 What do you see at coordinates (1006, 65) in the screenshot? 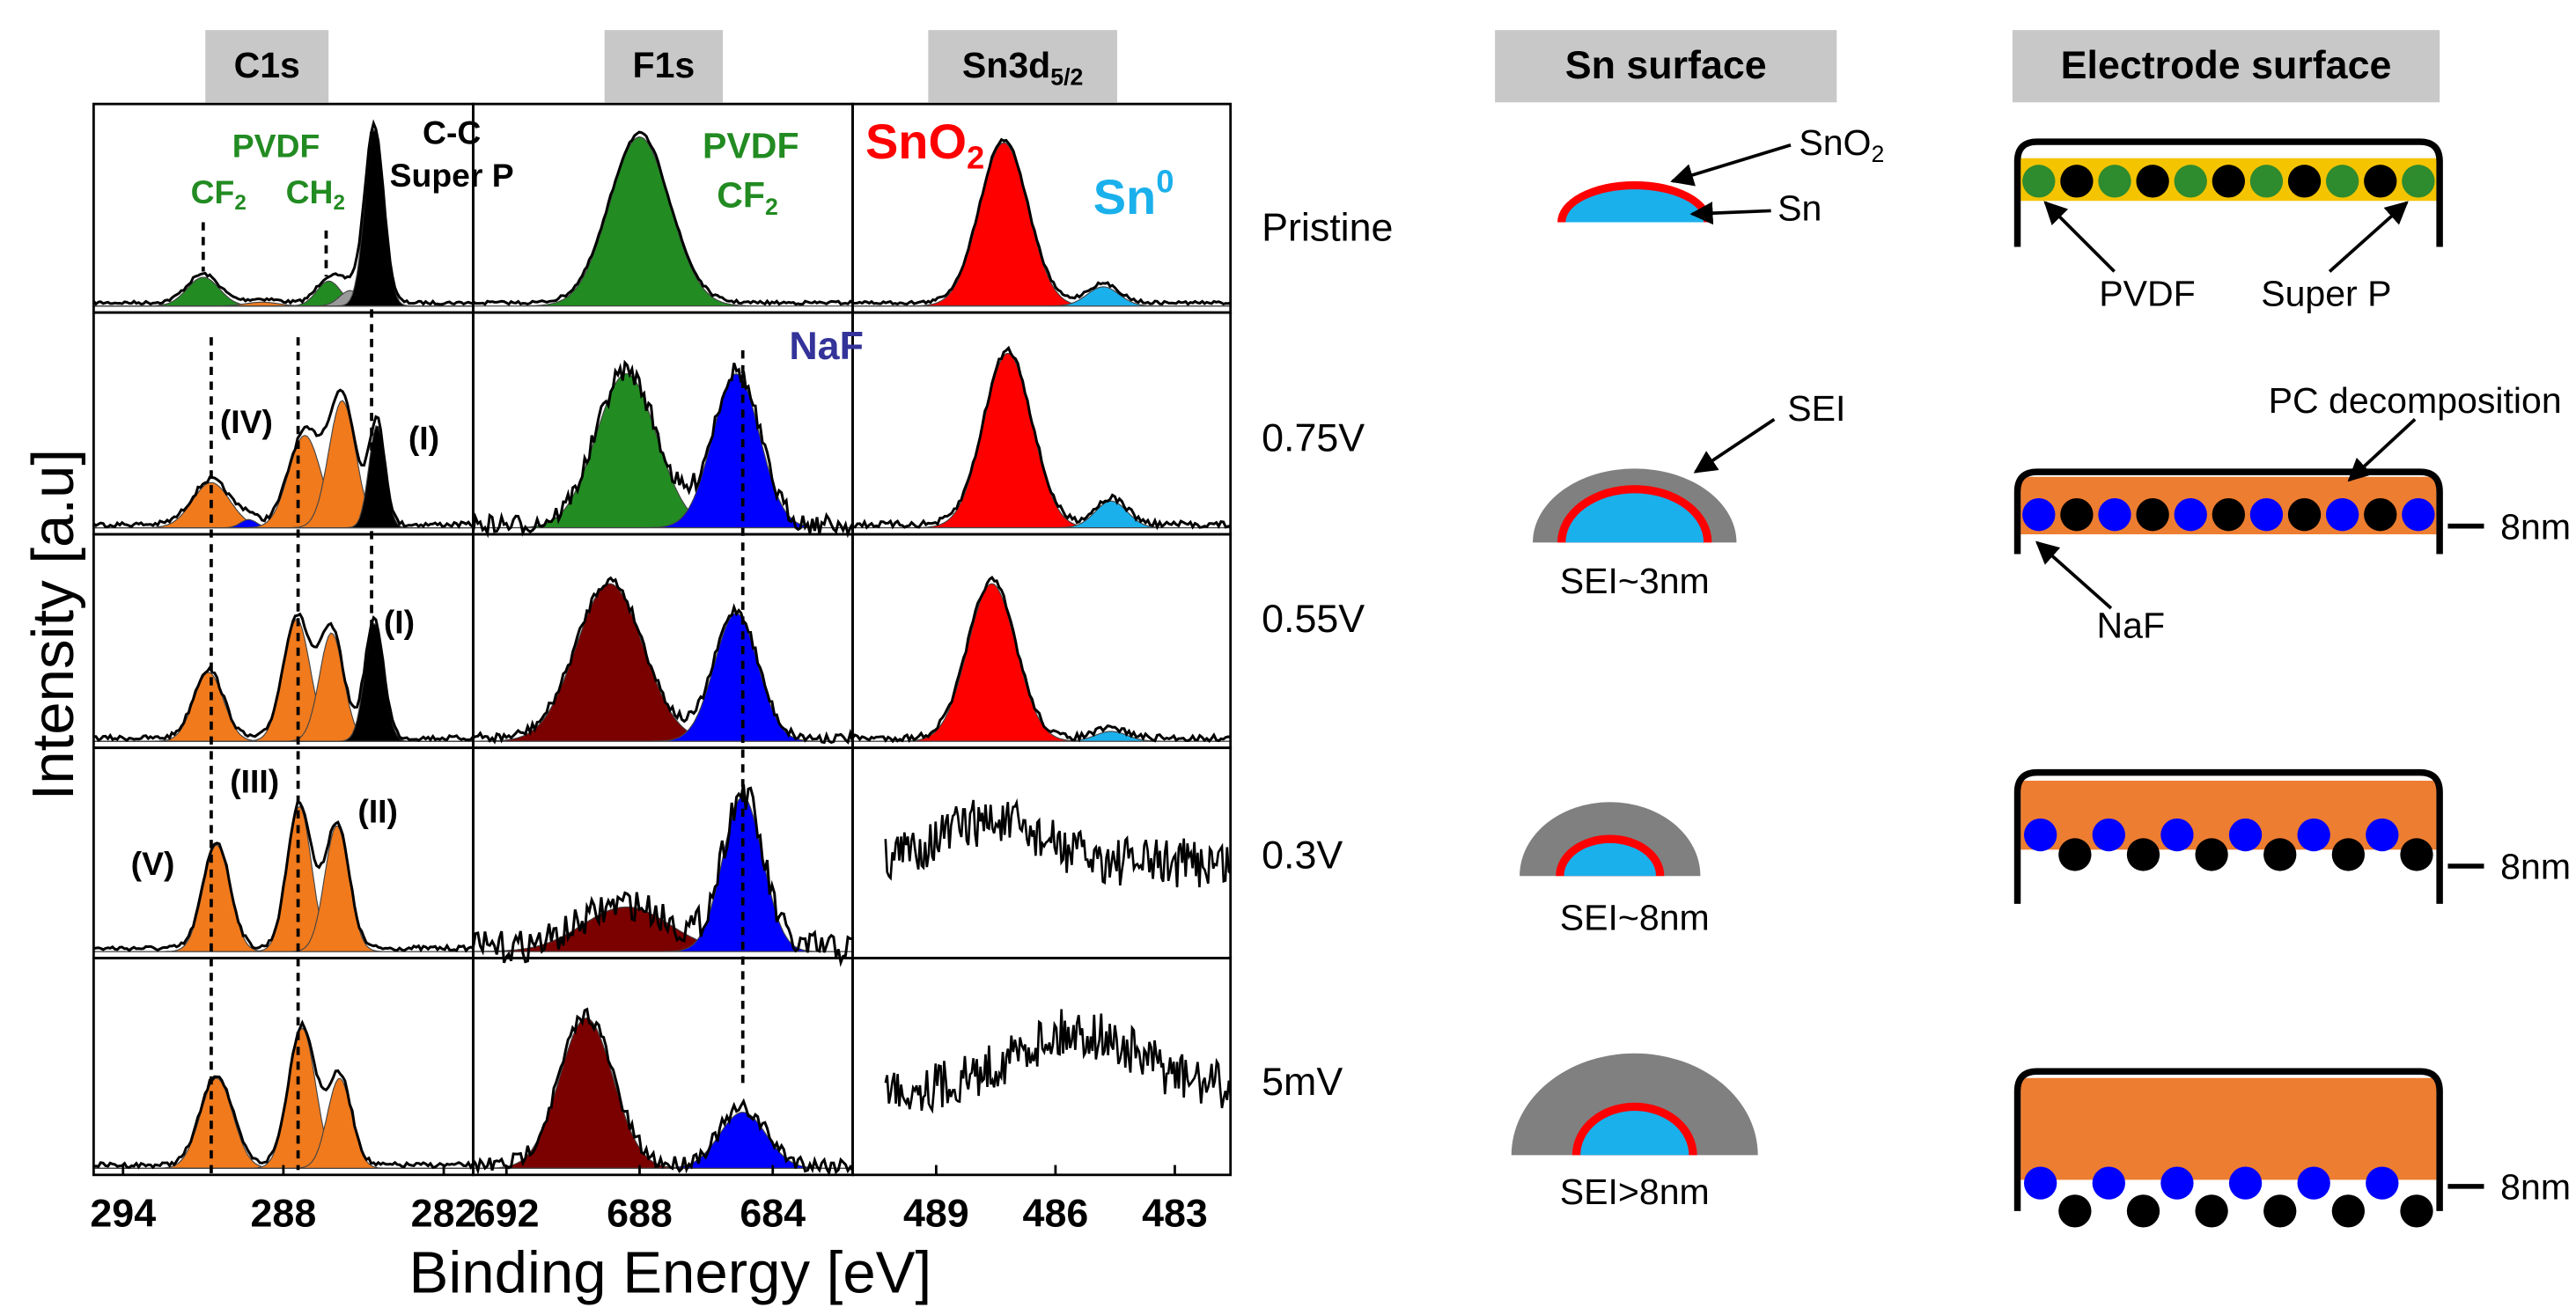
I see `label-text: Sn3d` at bounding box center [1006, 65].